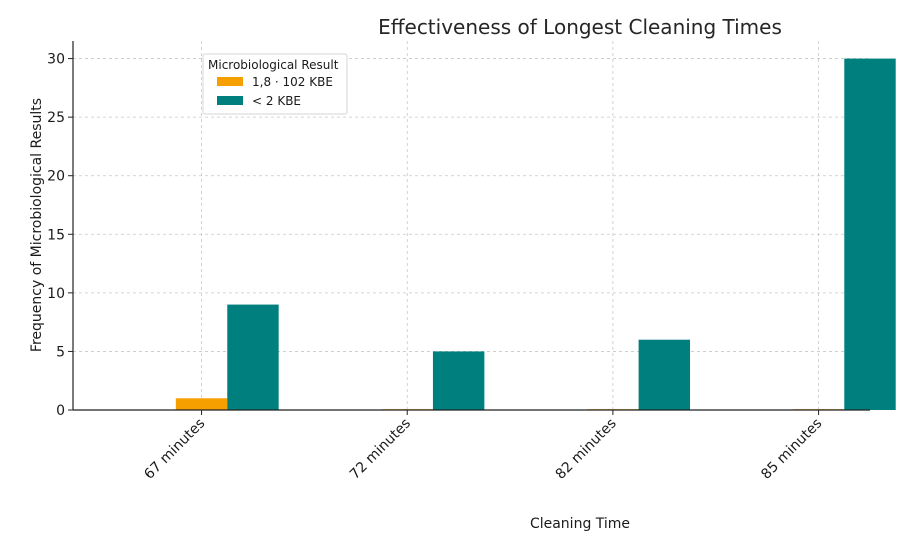 The width and height of the screenshot is (900, 550). I want to click on y-tick-label: 30, so click(56, 60).